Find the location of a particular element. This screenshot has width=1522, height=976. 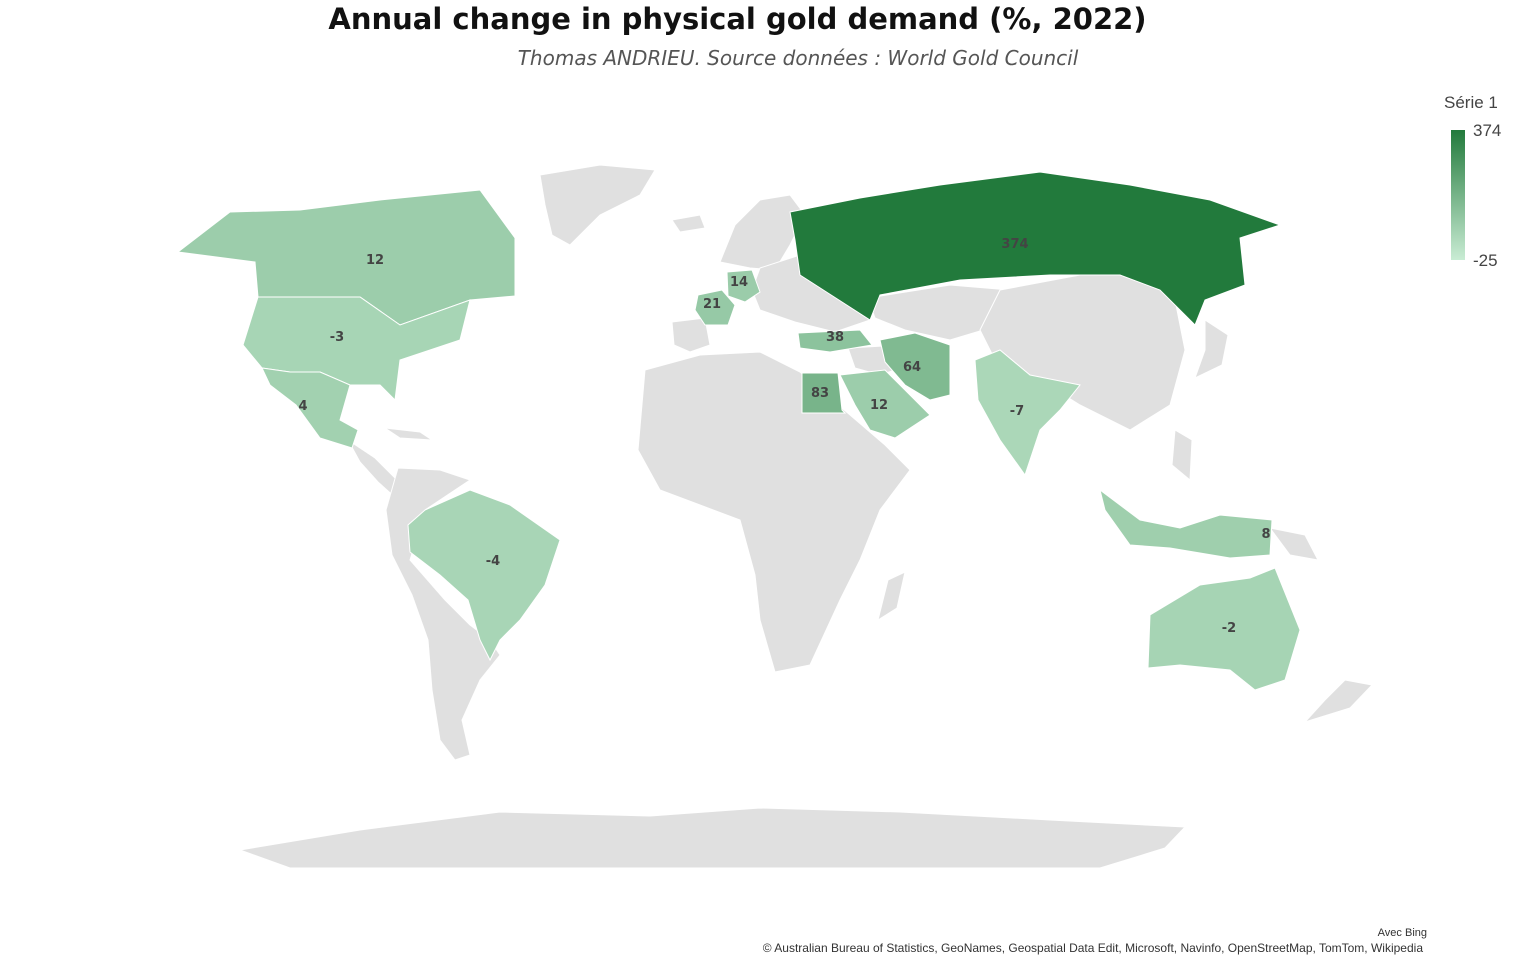

region-indonesia is located at coordinates (1186, 523).